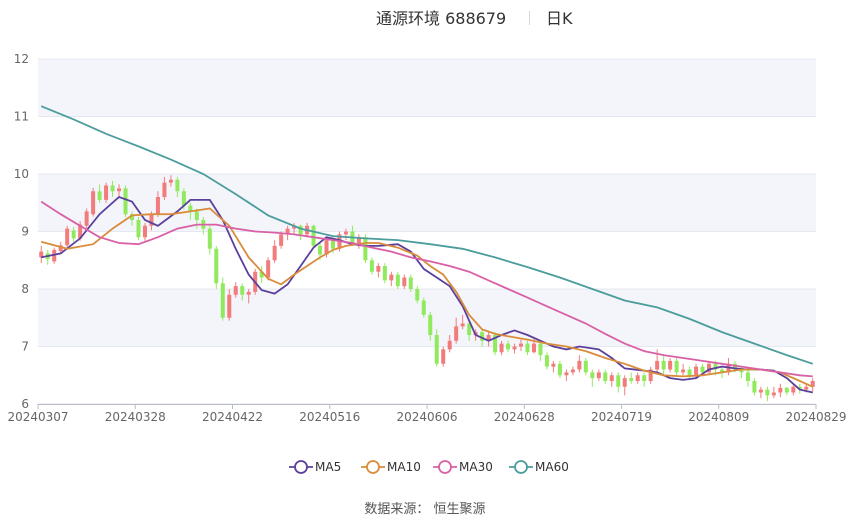 The width and height of the screenshot is (850, 517). I want to click on x-tick-label: 20240307, so click(37, 417).